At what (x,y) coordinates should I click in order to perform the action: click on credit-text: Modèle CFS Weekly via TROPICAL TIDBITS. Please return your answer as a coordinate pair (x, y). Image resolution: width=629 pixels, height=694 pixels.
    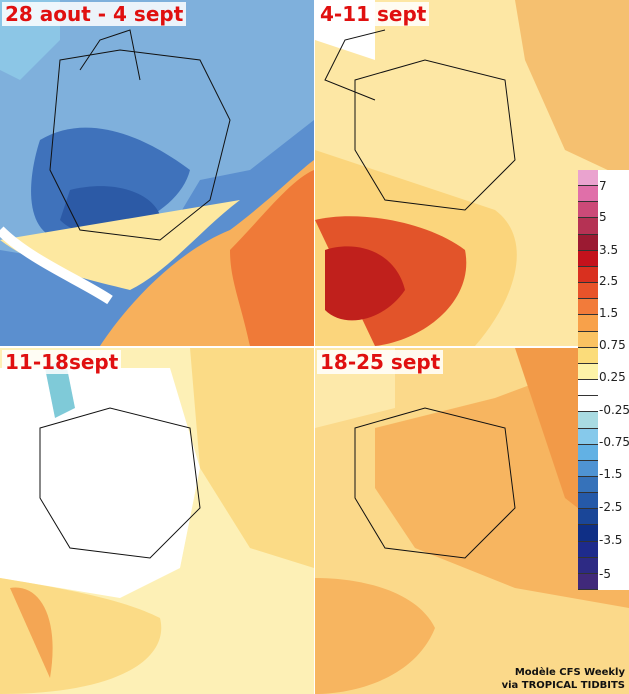
    Looking at the image, I should click on (563, 679).